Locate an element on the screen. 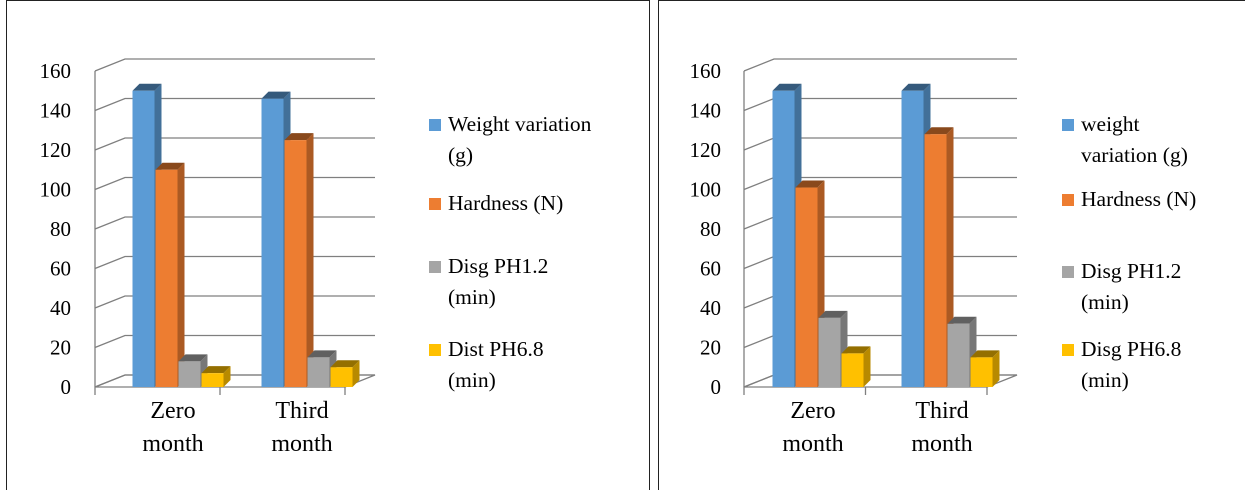  legend-label: Disg PH6.8 is located at coordinates (1131, 349).